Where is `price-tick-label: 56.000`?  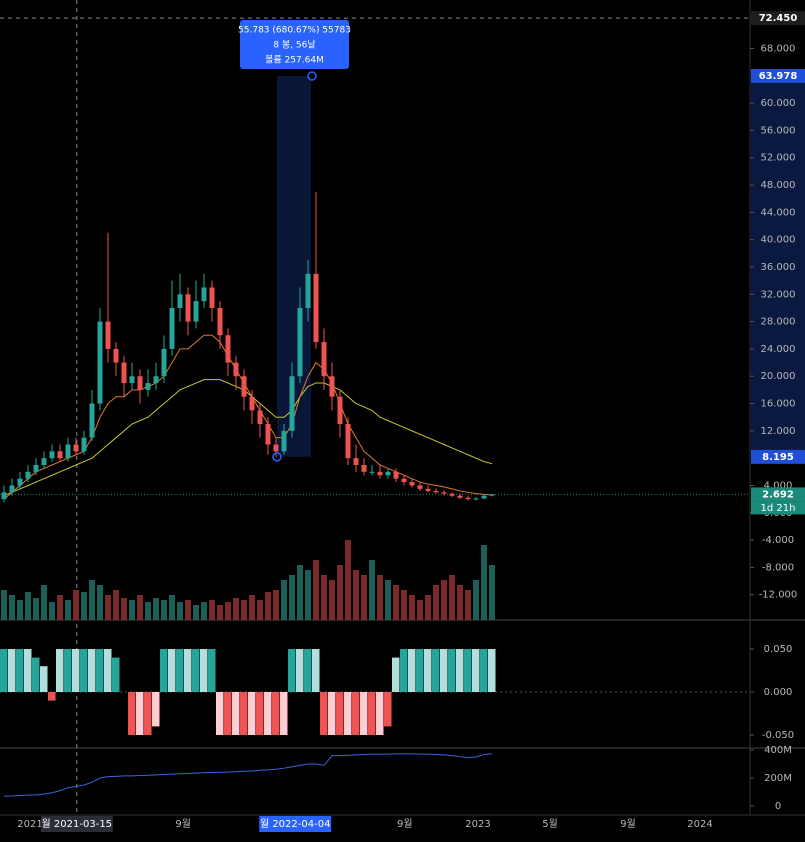
price-tick-label: 56.000 is located at coordinates (778, 130).